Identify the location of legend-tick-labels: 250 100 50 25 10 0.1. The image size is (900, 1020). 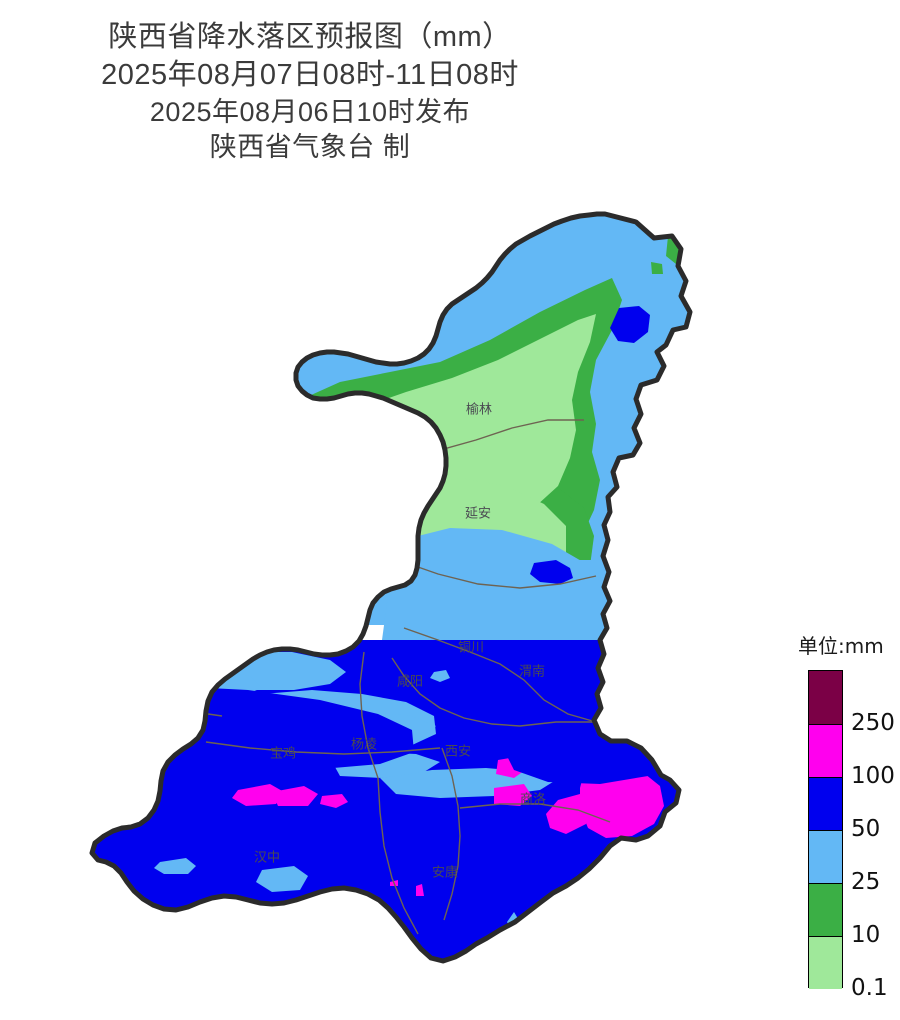
(873, 835).